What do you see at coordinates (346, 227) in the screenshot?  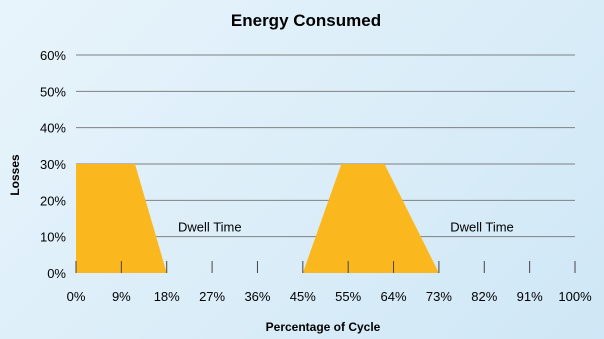 I see `annotations: Dwell Time Dwell Time` at bounding box center [346, 227].